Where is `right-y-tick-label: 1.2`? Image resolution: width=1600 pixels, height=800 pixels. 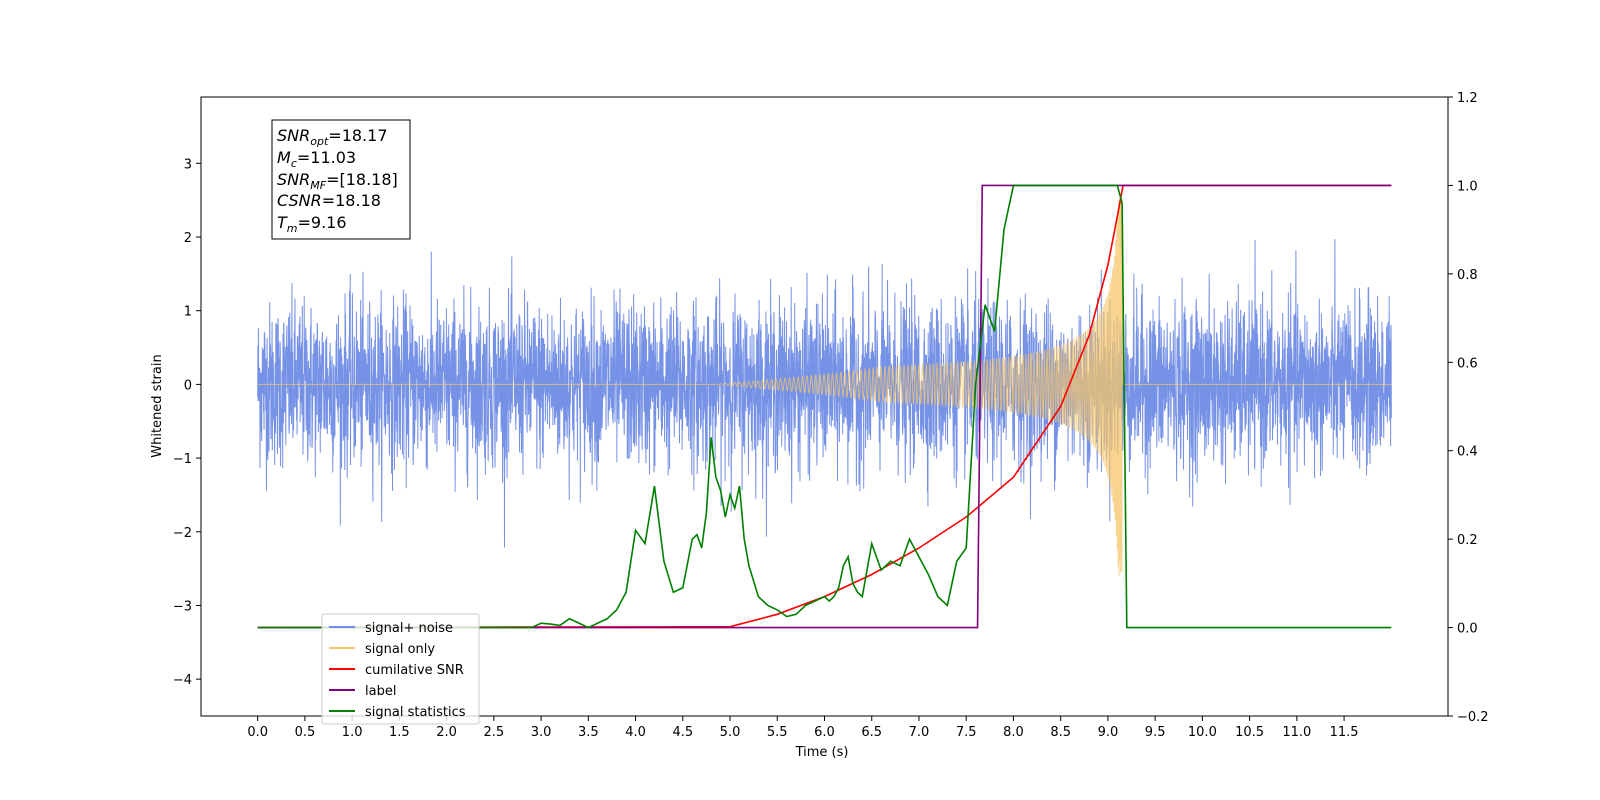 right-y-tick-label: 1.2 is located at coordinates (1467, 98).